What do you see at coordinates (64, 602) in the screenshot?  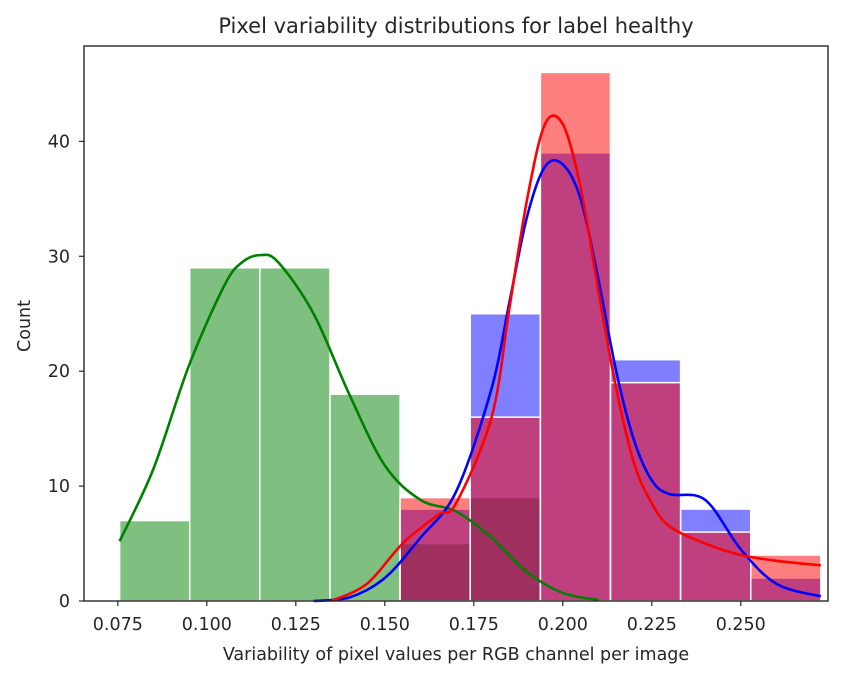 I see `y-tick-label: 0` at bounding box center [64, 602].